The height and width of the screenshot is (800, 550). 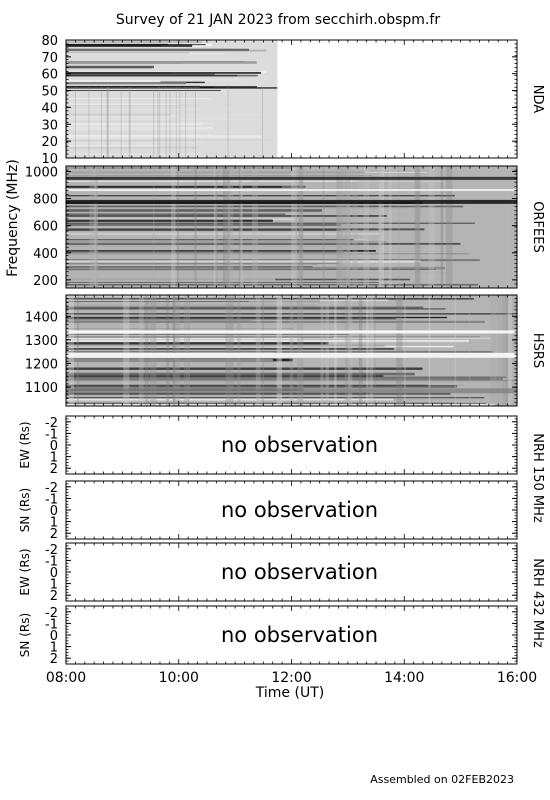 I want to click on nda-ytick-label: 20, so click(x=49, y=142).